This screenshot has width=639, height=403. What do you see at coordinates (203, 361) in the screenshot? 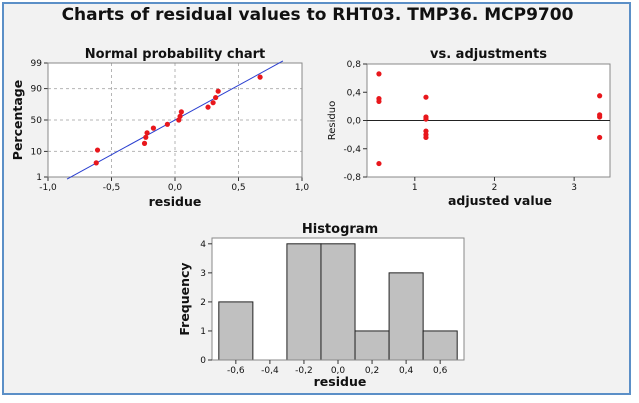
I see `y-tick-label: 0` at bounding box center [203, 361].